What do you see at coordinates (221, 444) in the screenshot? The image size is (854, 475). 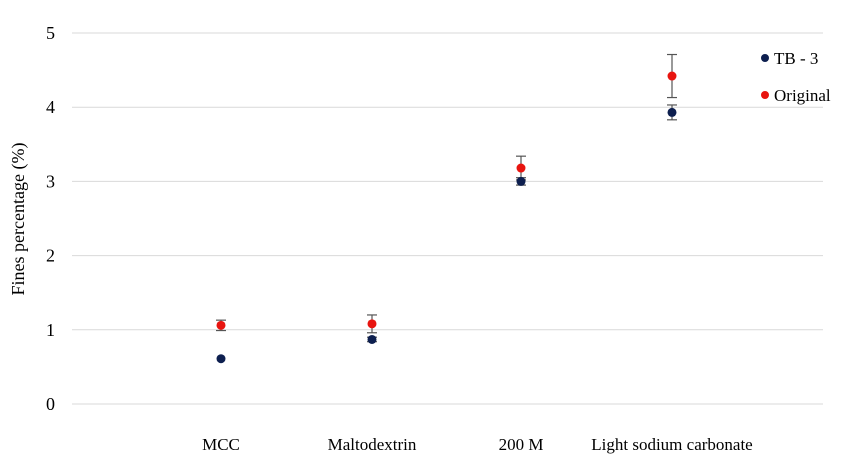 I see `category-label: MCC` at bounding box center [221, 444].